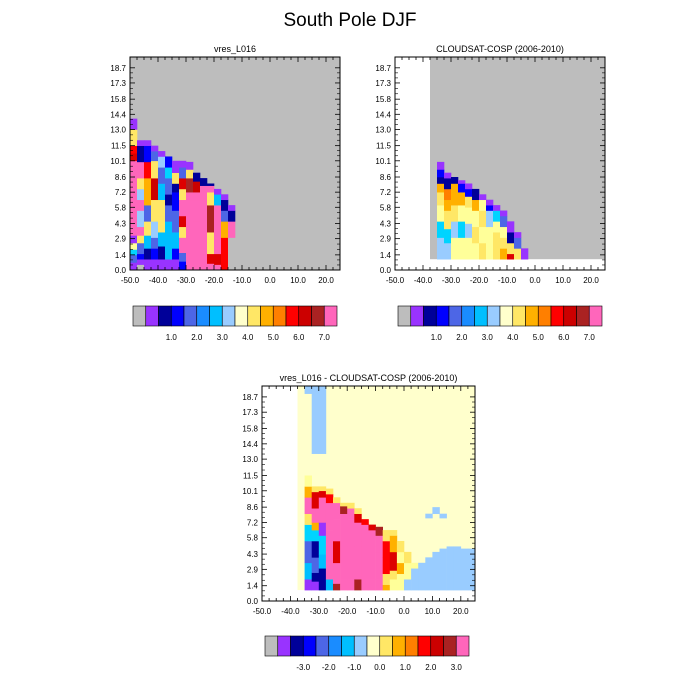 The image size is (700, 700). Describe the element at coordinates (451, 280) in the screenshot. I see `x-tick-label: -30.0` at that location.